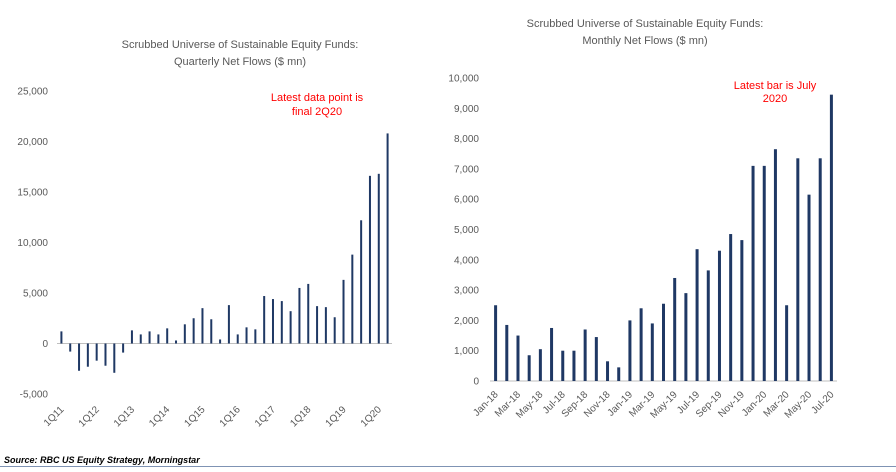 The width and height of the screenshot is (896, 472). I want to click on left-chart-bar-4Q15, so click(228, 324).